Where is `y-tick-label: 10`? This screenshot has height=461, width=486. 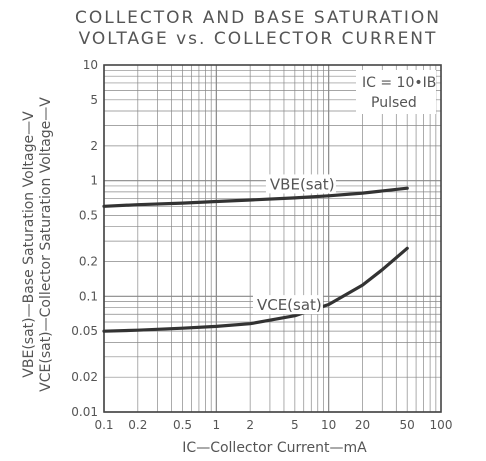 y-tick-label: 10 is located at coordinates (90, 65).